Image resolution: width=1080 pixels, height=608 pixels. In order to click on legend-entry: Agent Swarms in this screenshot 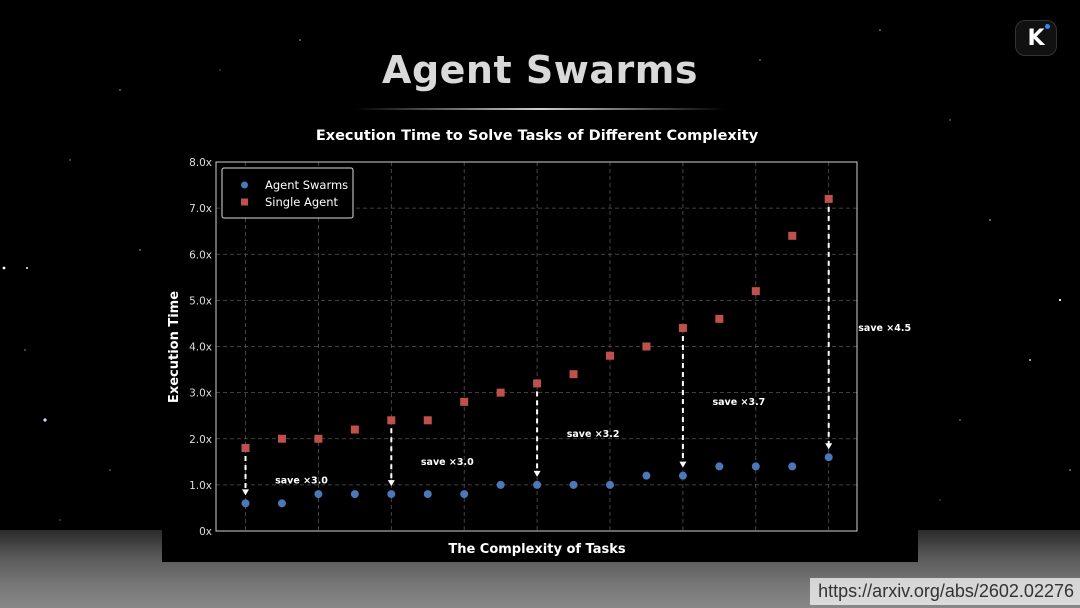, I will do `click(306, 185)`.